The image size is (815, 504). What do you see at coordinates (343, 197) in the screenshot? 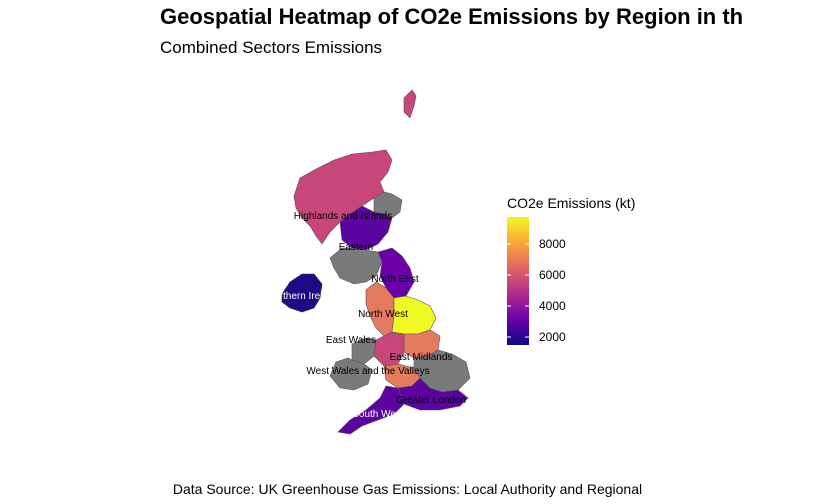
I see `region-highlands` at bounding box center [343, 197].